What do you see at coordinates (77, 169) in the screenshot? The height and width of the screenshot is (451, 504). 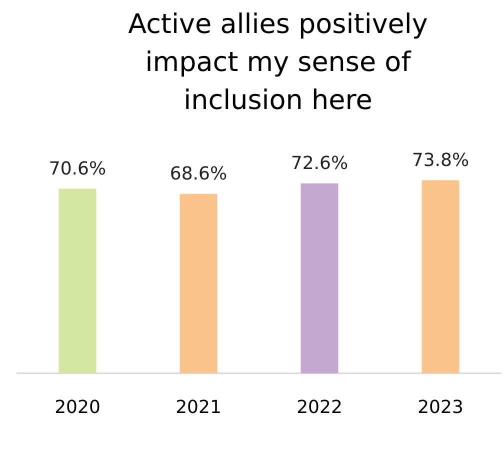 I see `data-label: 70.6%` at bounding box center [77, 169].